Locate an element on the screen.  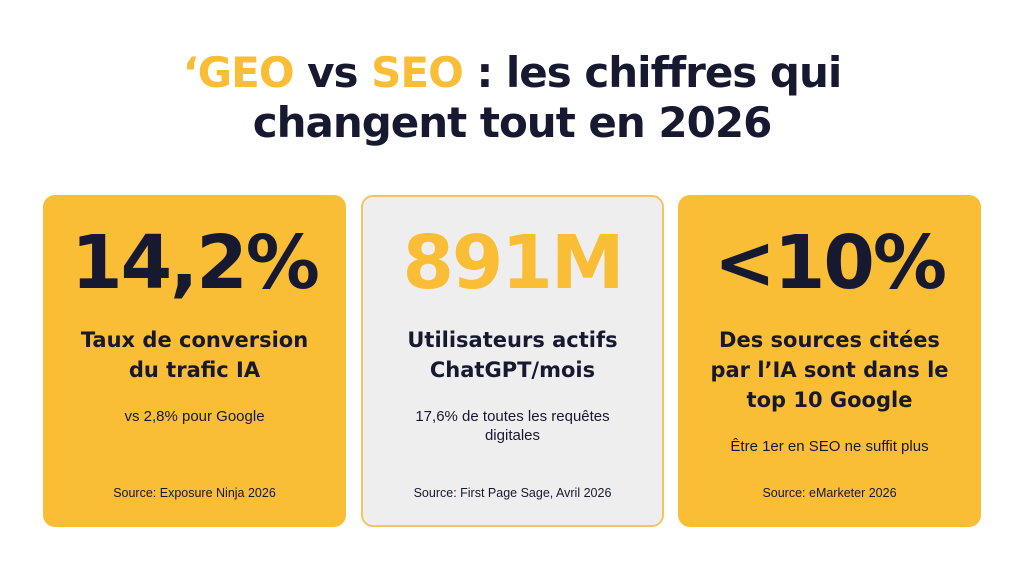
stat-label-line: Taux de conversion is located at coordinates (194, 340).